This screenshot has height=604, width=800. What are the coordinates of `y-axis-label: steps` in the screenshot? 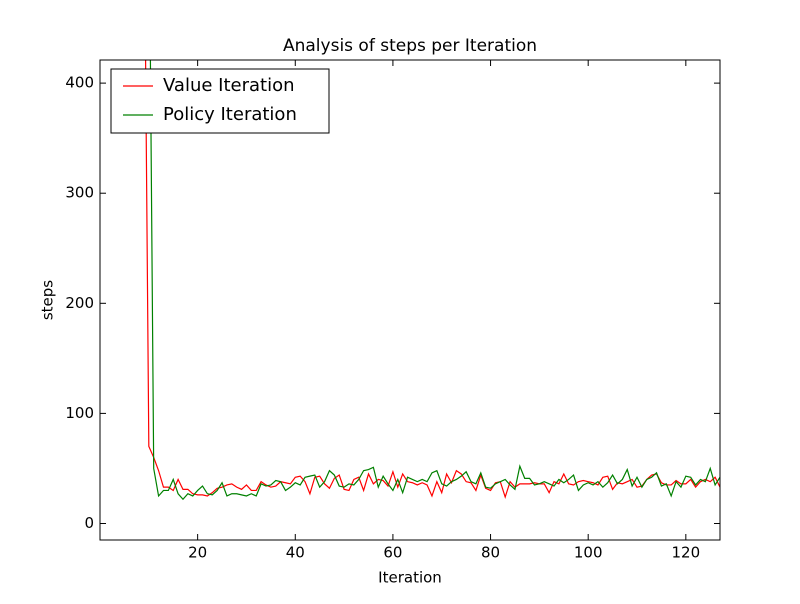 It's located at (48, 300).